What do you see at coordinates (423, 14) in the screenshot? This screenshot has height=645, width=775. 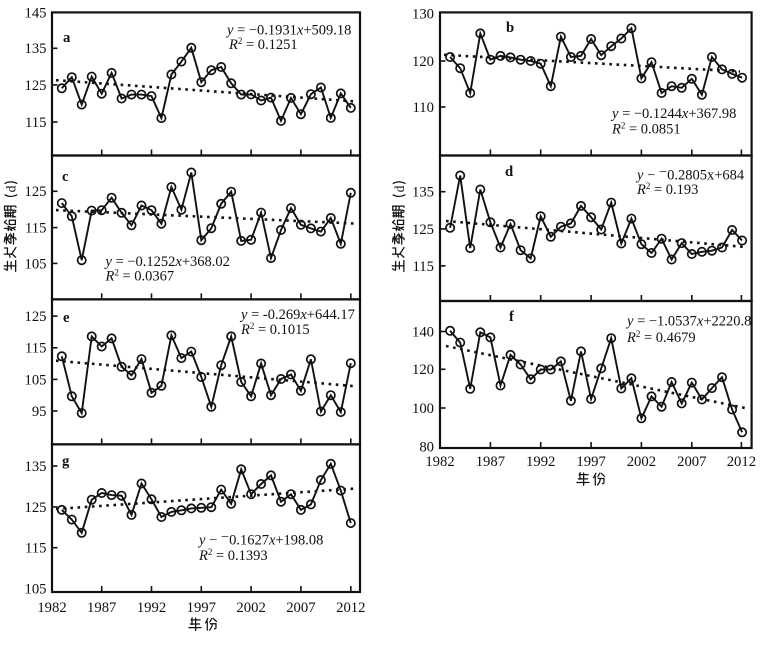 I see `svg-text: 130` at bounding box center [423, 14].